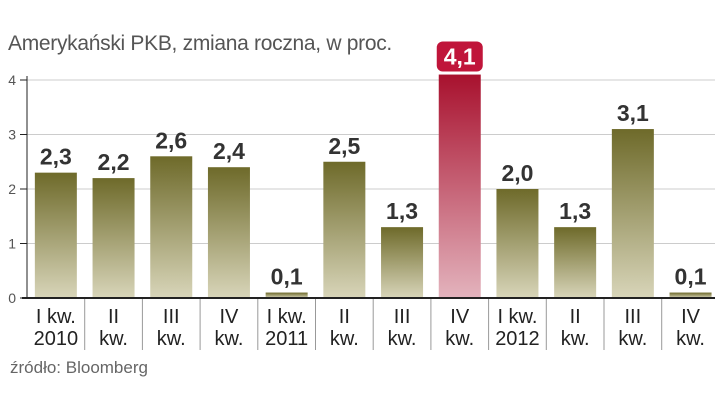  What do you see at coordinates (12, 135) in the screenshot?
I see `y-tick-label: 3` at bounding box center [12, 135].